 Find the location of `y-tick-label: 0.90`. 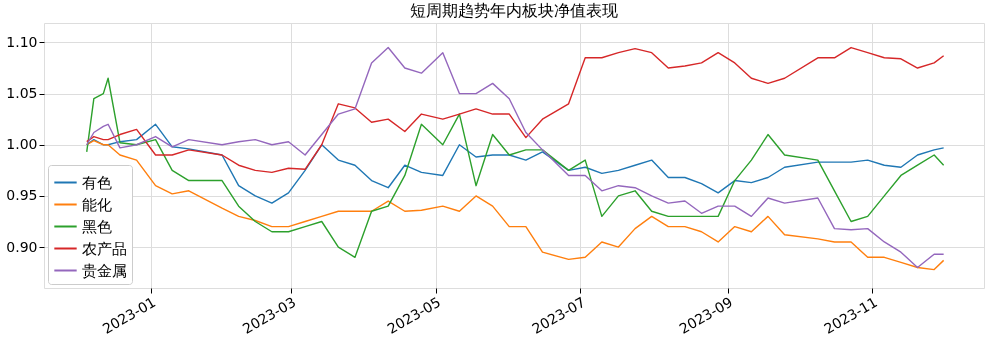

y-tick-label: 0.90 is located at coordinates (22, 246).